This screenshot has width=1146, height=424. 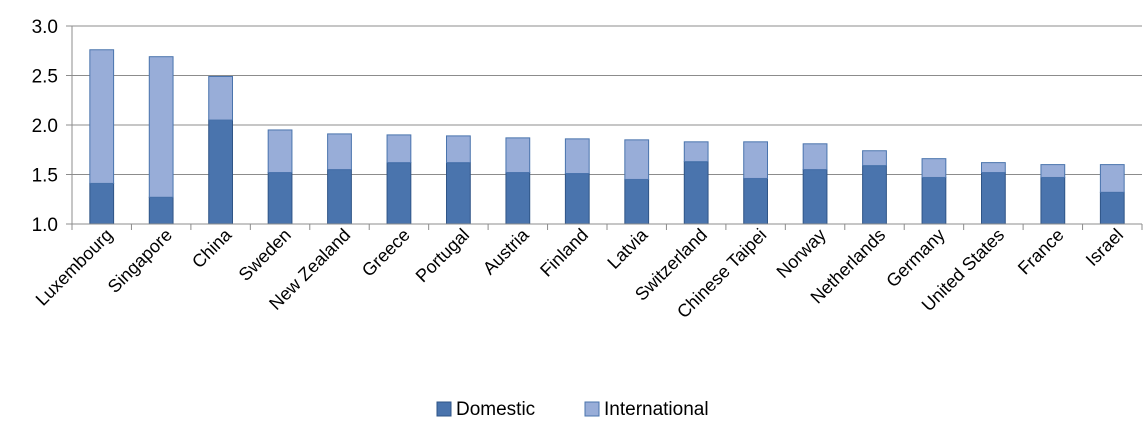 What do you see at coordinates (696, 193) in the screenshot?
I see `bar-domestic-switzerland` at bounding box center [696, 193].